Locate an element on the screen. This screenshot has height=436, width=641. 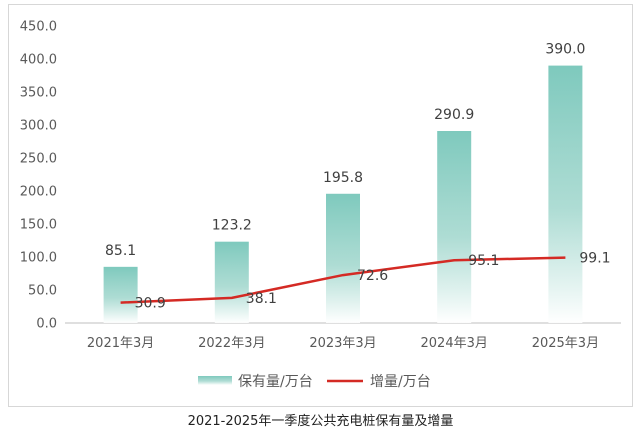
bar-data-label: 123.2 is located at coordinates (232, 226).